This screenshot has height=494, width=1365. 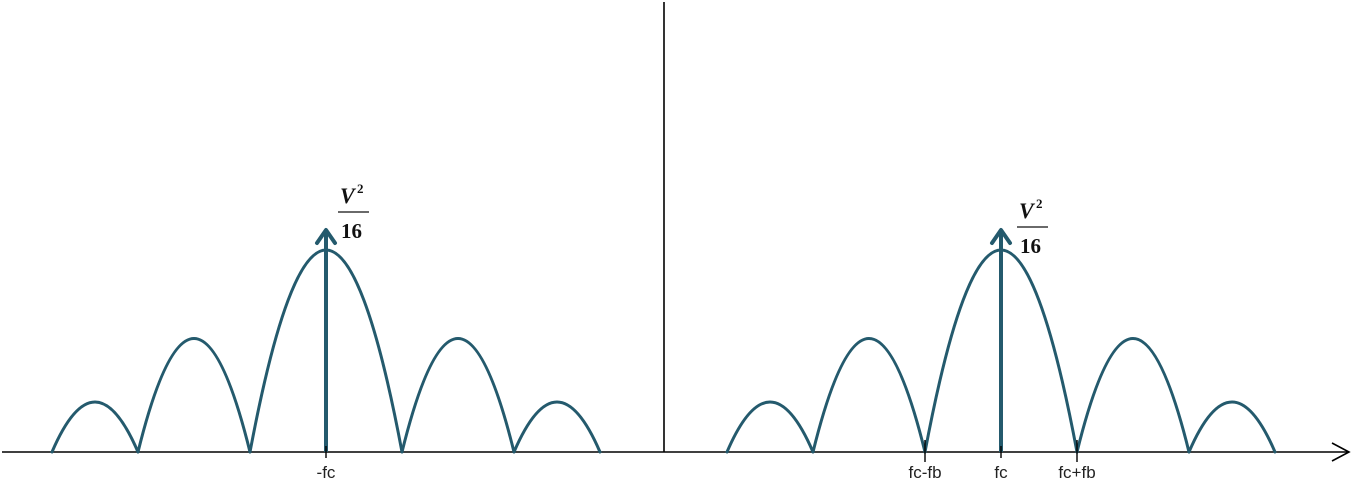 I want to click on left-label-exponent: 2, so click(x=360, y=188).